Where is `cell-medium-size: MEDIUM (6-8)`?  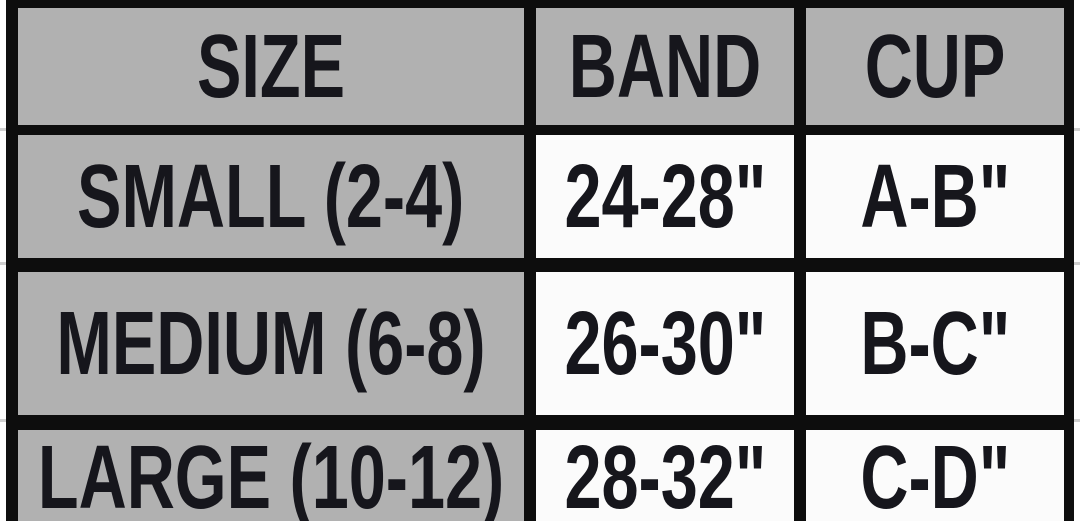
cell-medium-size: MEDIUM (6-8) is located at coordinates (271, 343).